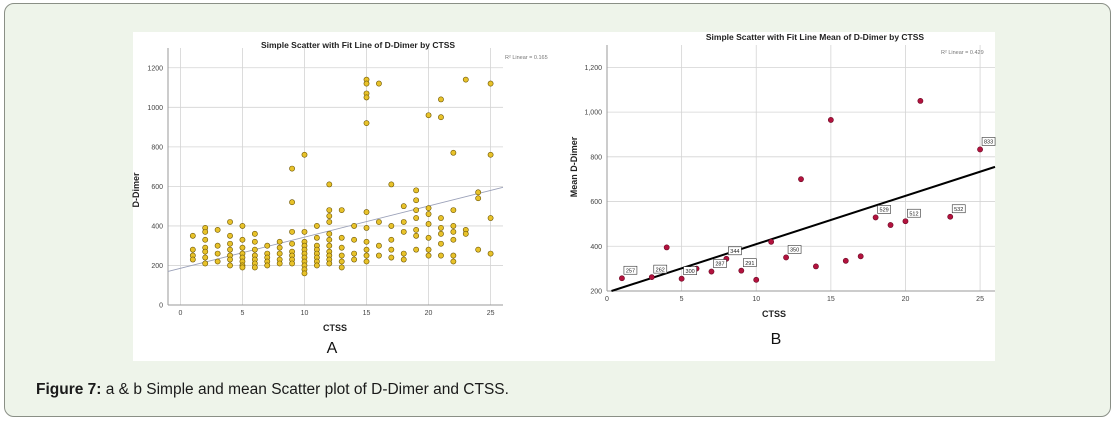  Describe the element at coordinates (607, 299) in the screenshot. I see `chartb-xtick-label: 0` at that location.